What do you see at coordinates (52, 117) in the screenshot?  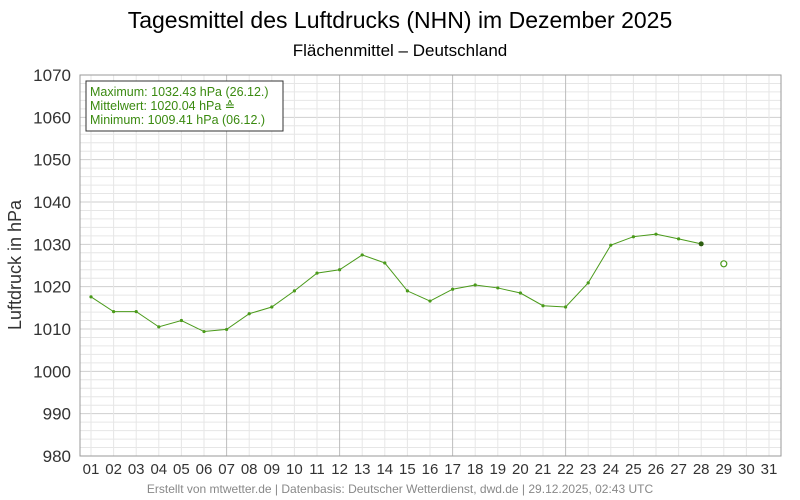 I see `y-tick-label: 1060` at bounding box center [52, 117].